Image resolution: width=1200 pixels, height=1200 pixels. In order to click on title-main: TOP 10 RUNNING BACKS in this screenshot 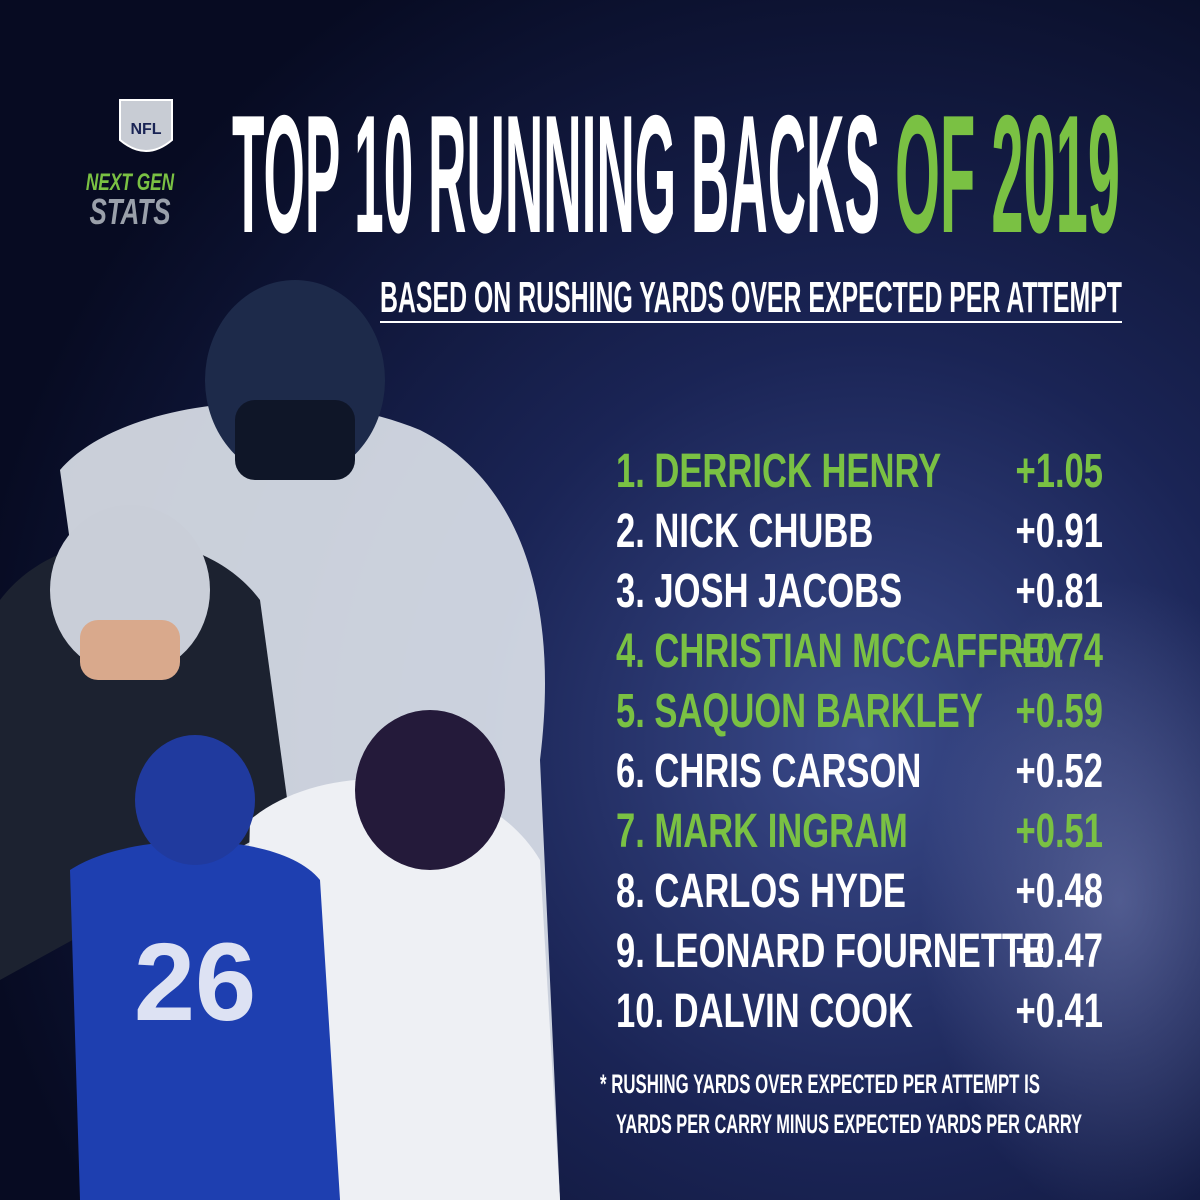, I will do `click(556, 174)`.